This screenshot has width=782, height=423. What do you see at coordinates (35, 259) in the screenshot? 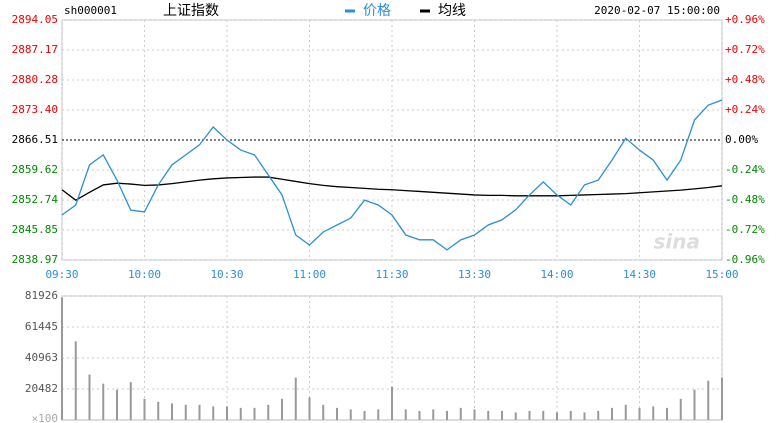
I see `y-tick-label: 2838.97` at bounding box center [35, 259].